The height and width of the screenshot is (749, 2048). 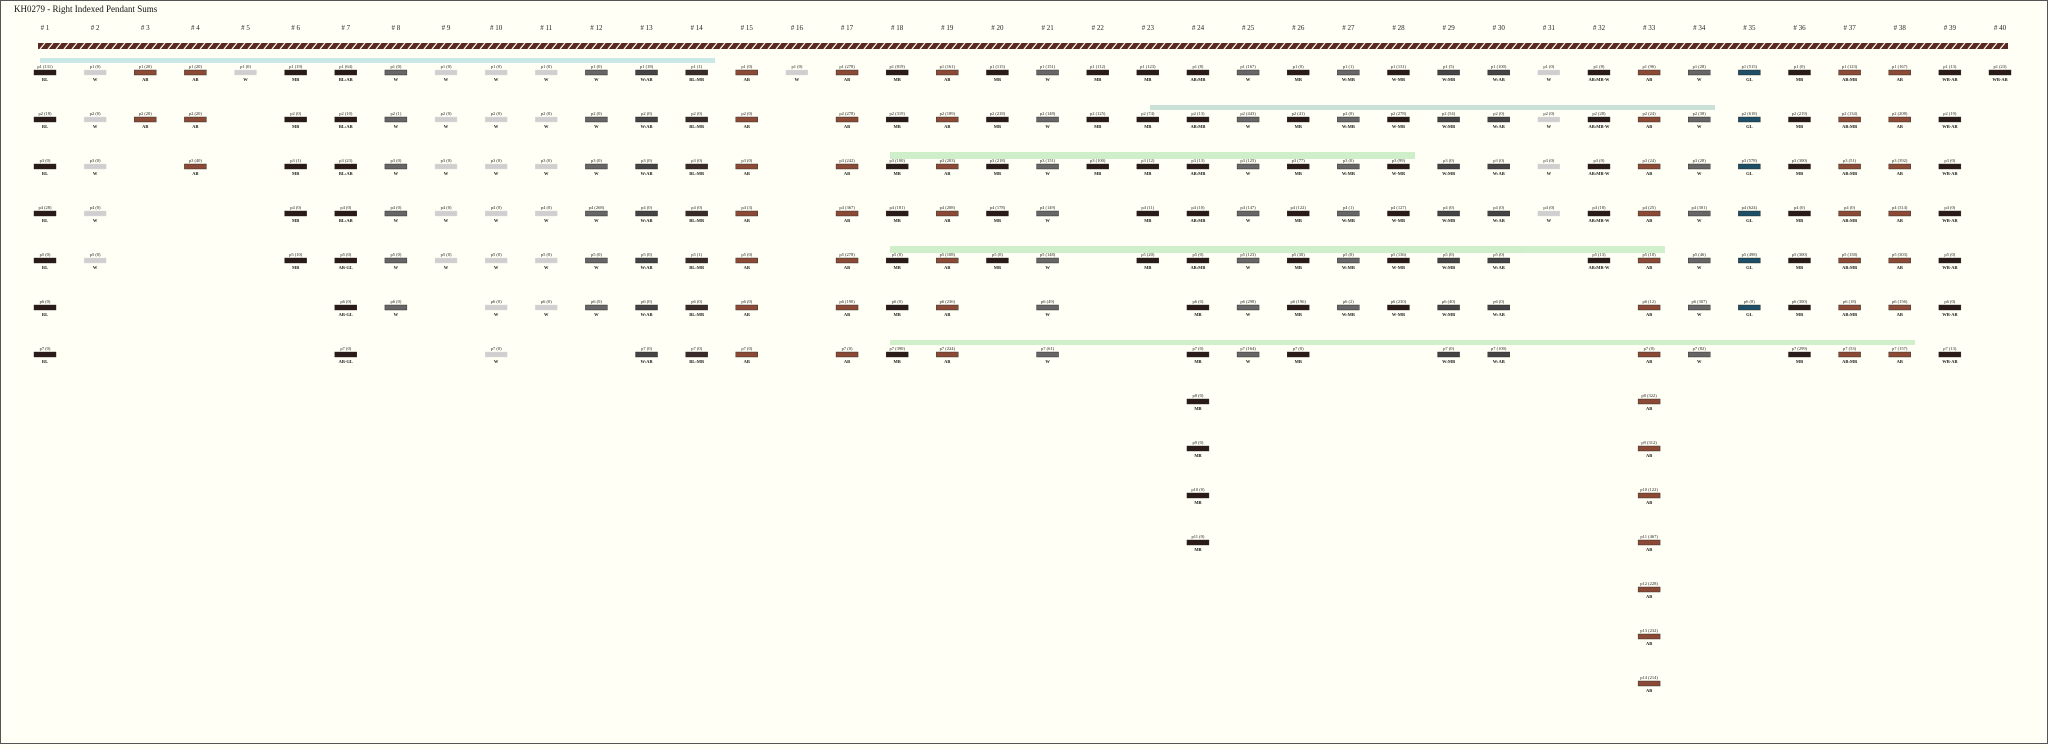 I want to click on cord-label: p1 (1), so click(x=1348, y=66).